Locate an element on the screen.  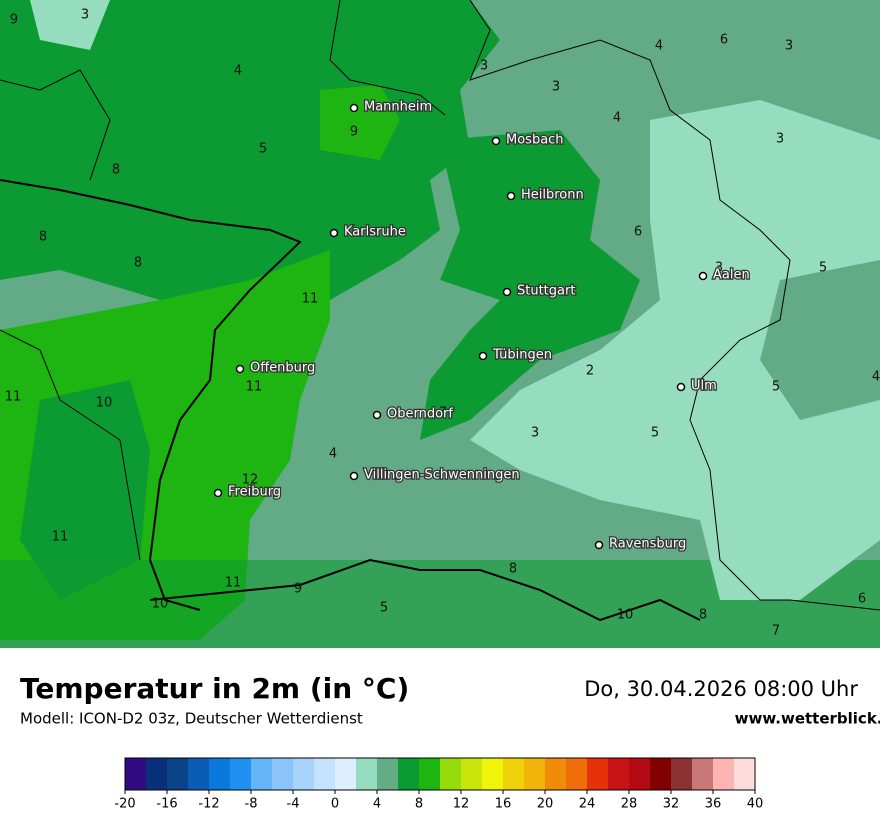
city-label: Ravensburg is located at coordinates (647, 544).